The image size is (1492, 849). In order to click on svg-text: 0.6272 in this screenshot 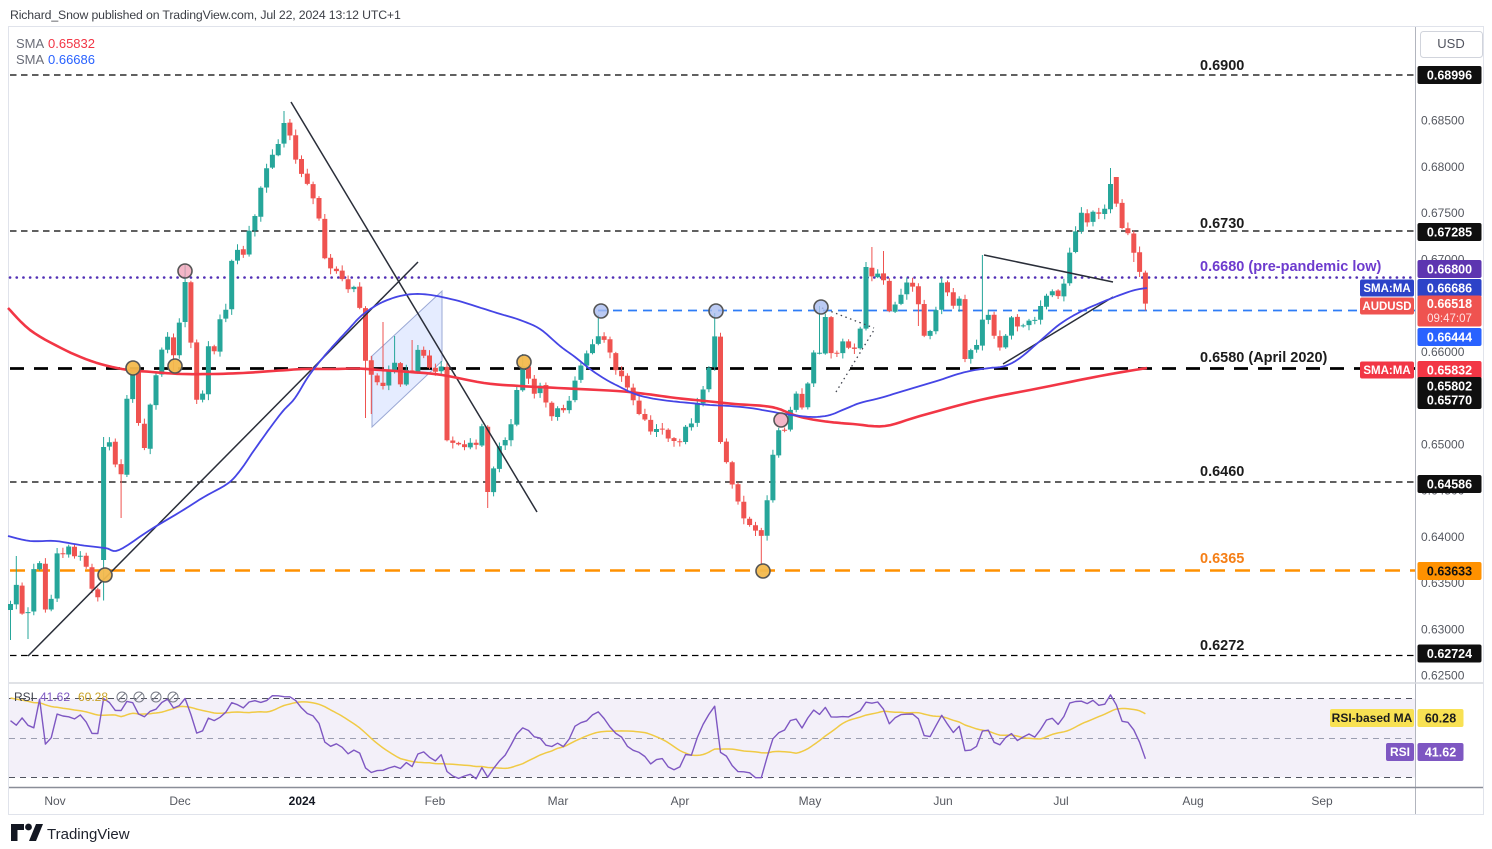, I will do `click(1222, 646)`.